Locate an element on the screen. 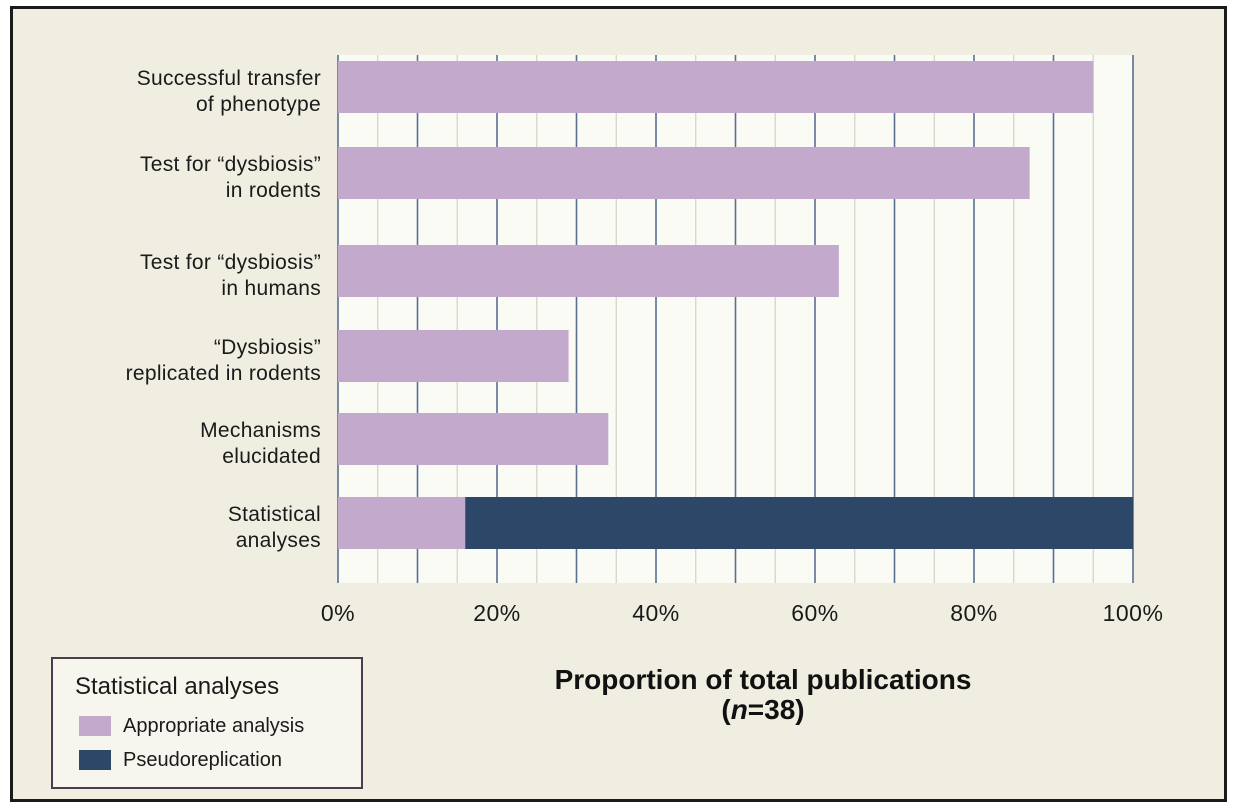  x-axis-sample-size: (n=38) is located at coordinates (762, 709).